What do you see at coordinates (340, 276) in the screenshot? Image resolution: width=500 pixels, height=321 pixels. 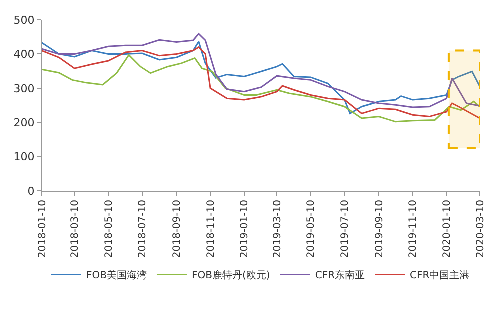 I see `legend-label: CFR东南亚` at bounding box center [340, 276].